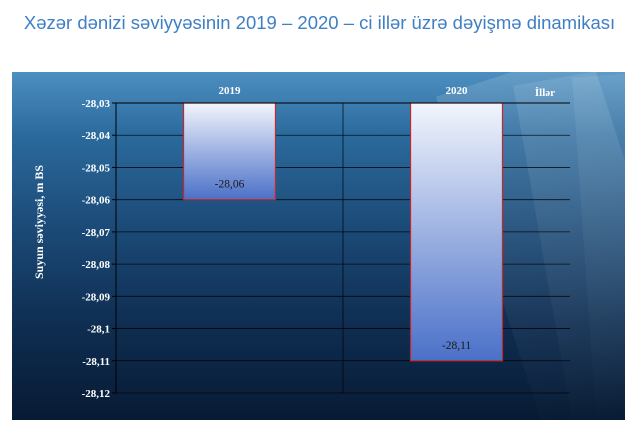  What do you see at coordinates (96, 104) in the screenshot?
I see `y-tick-label: -28,03` at bounding box center [96, 104].